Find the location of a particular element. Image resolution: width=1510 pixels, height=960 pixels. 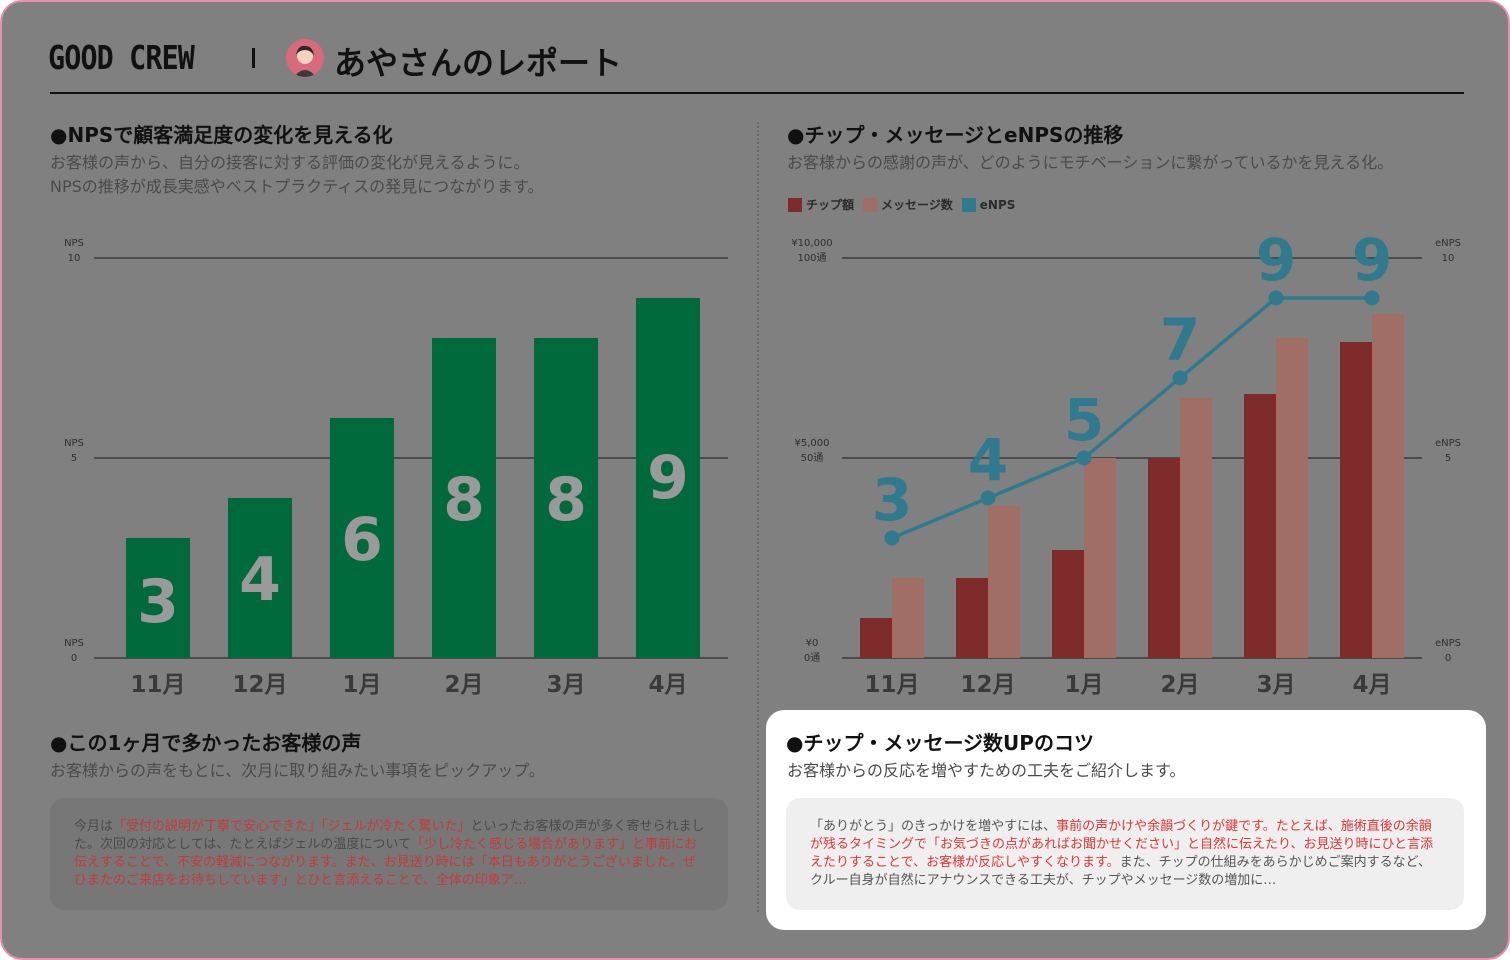

enps-line is located at coordinates (1131, 418).